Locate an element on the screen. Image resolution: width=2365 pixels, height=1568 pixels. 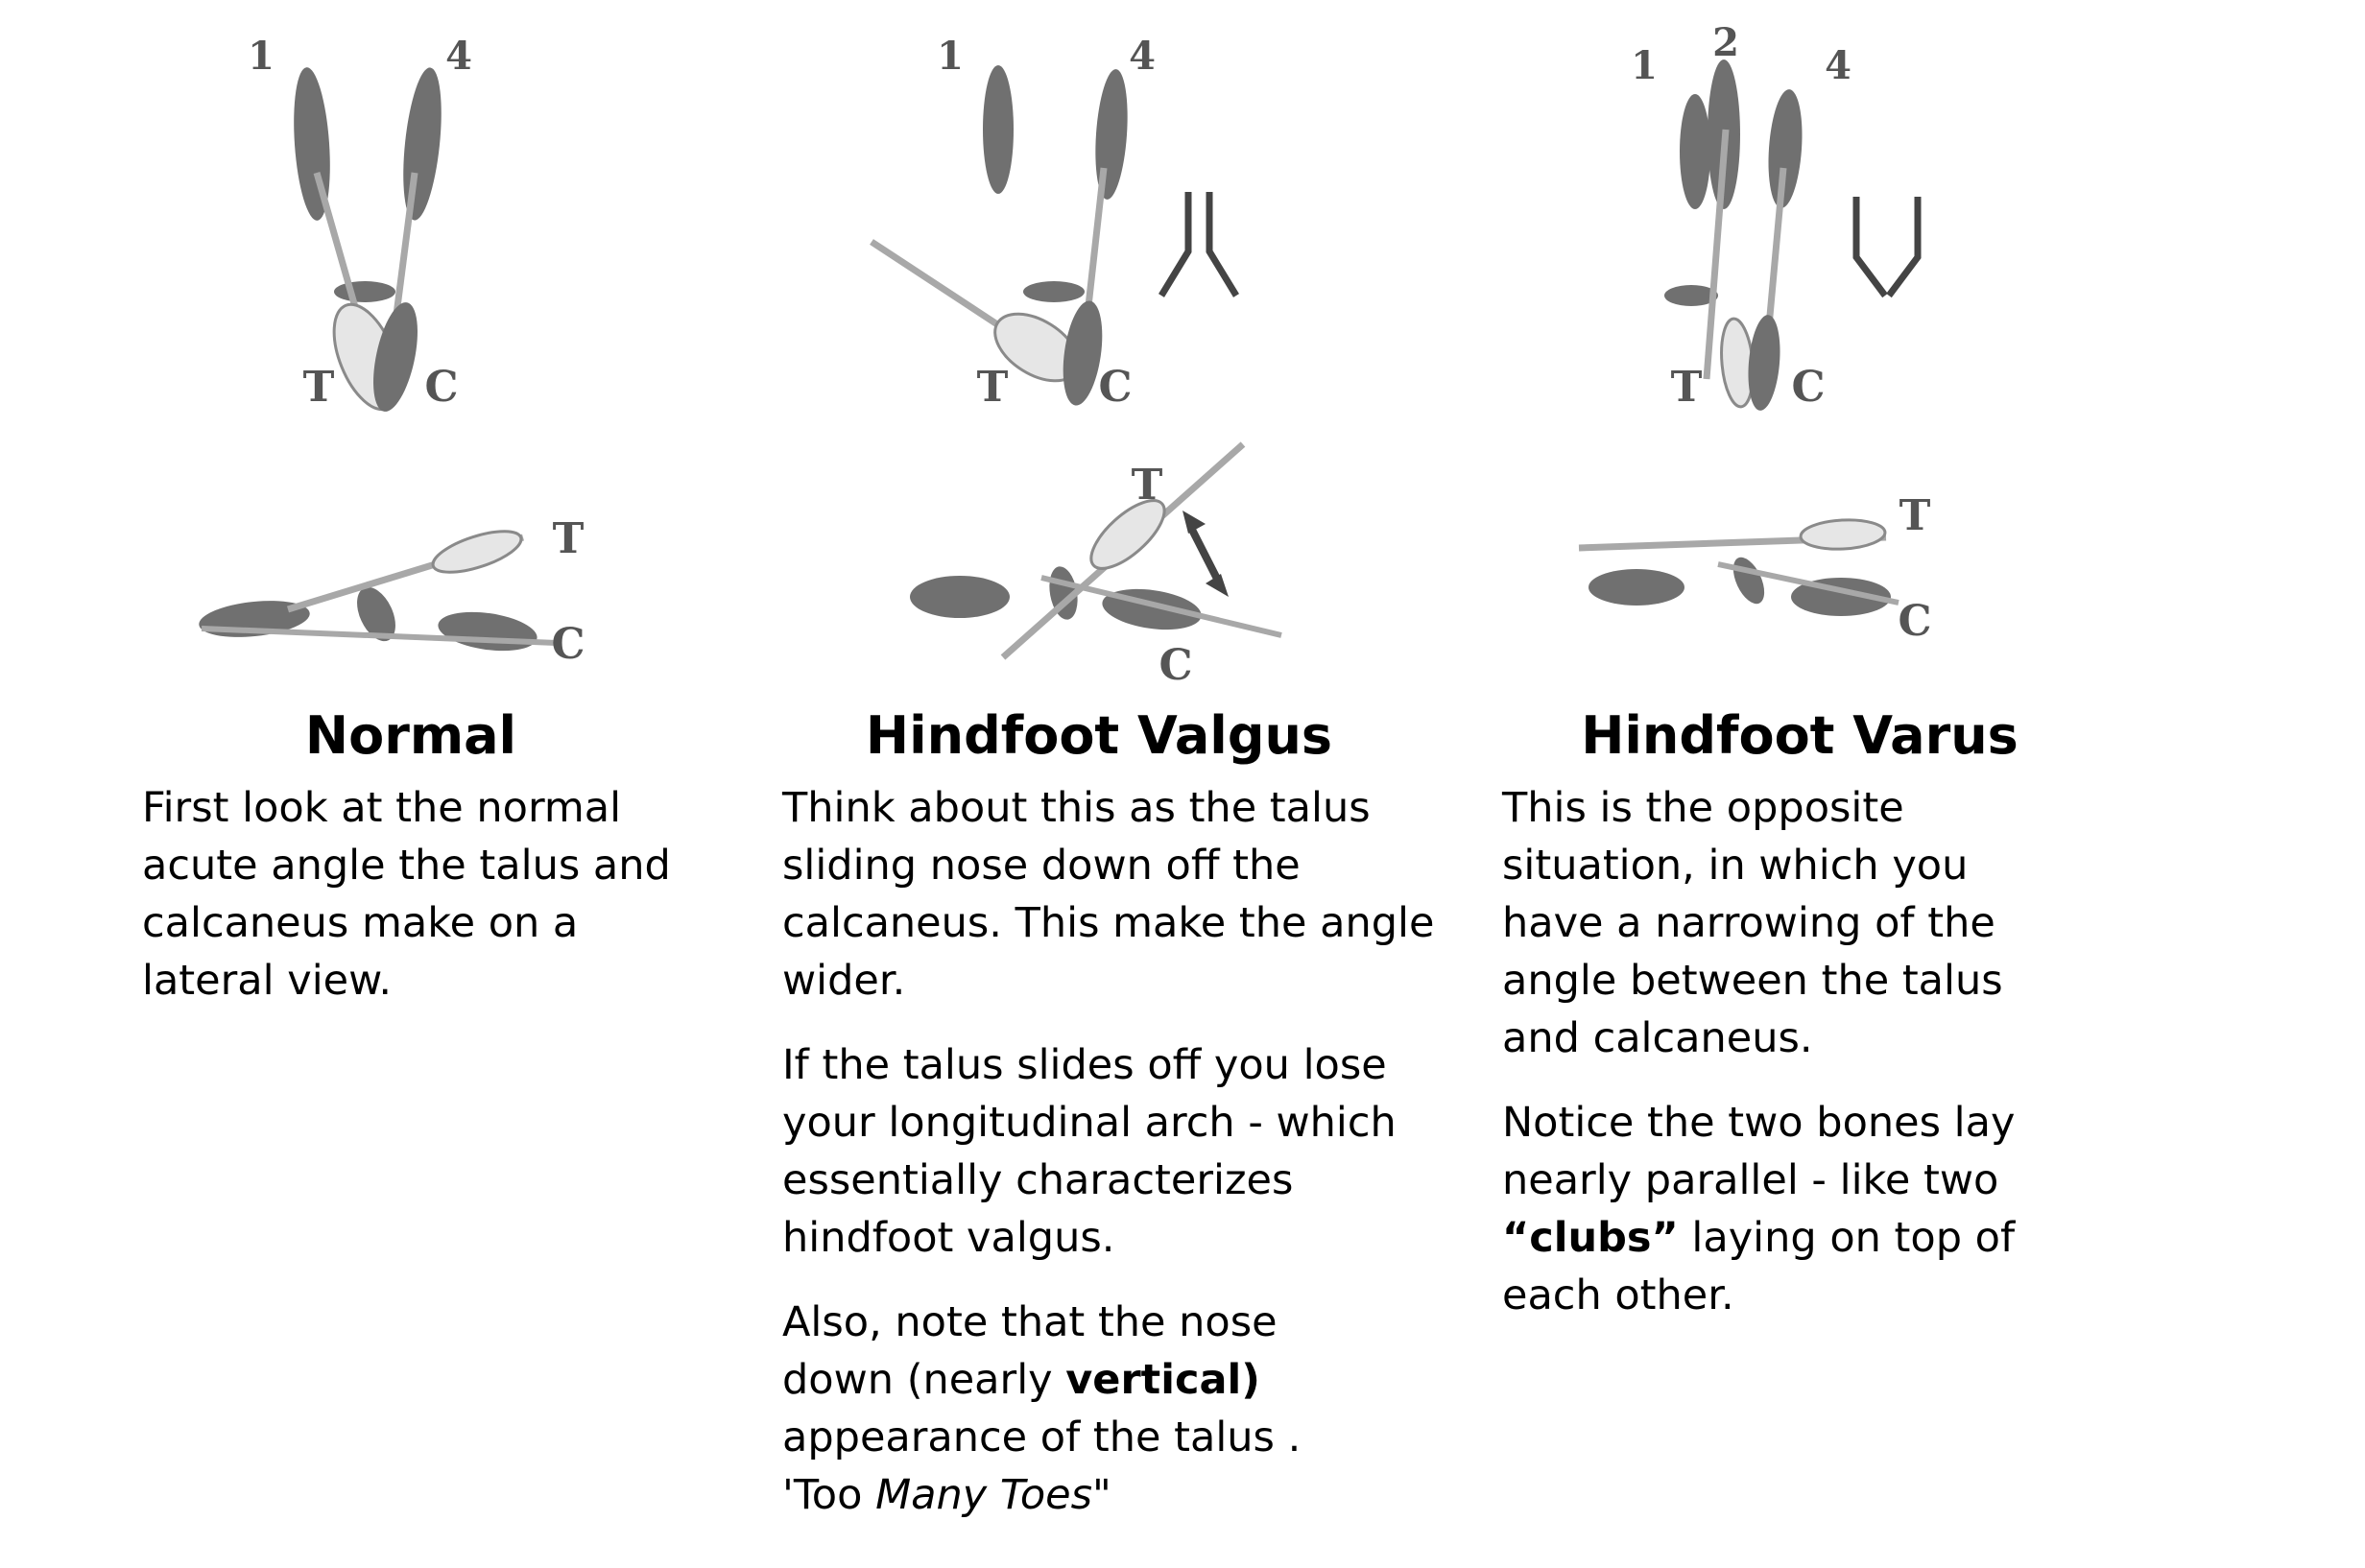
varus-lat-talus is located at coordinates (1843, 534).